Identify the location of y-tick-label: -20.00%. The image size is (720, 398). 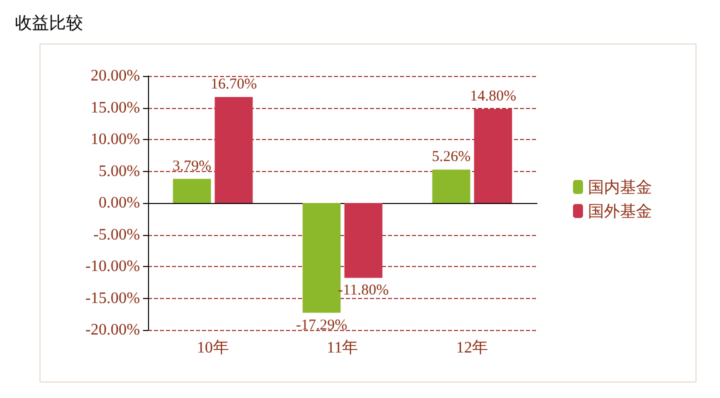
(112, 330).